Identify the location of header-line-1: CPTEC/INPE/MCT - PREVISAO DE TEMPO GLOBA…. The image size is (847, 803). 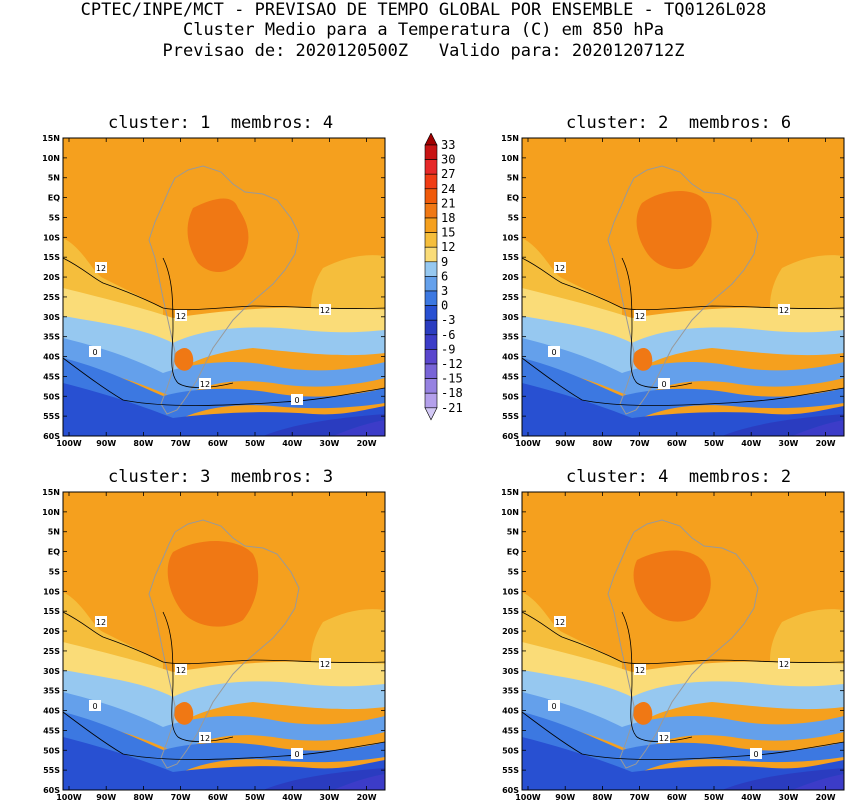
(423, 10).